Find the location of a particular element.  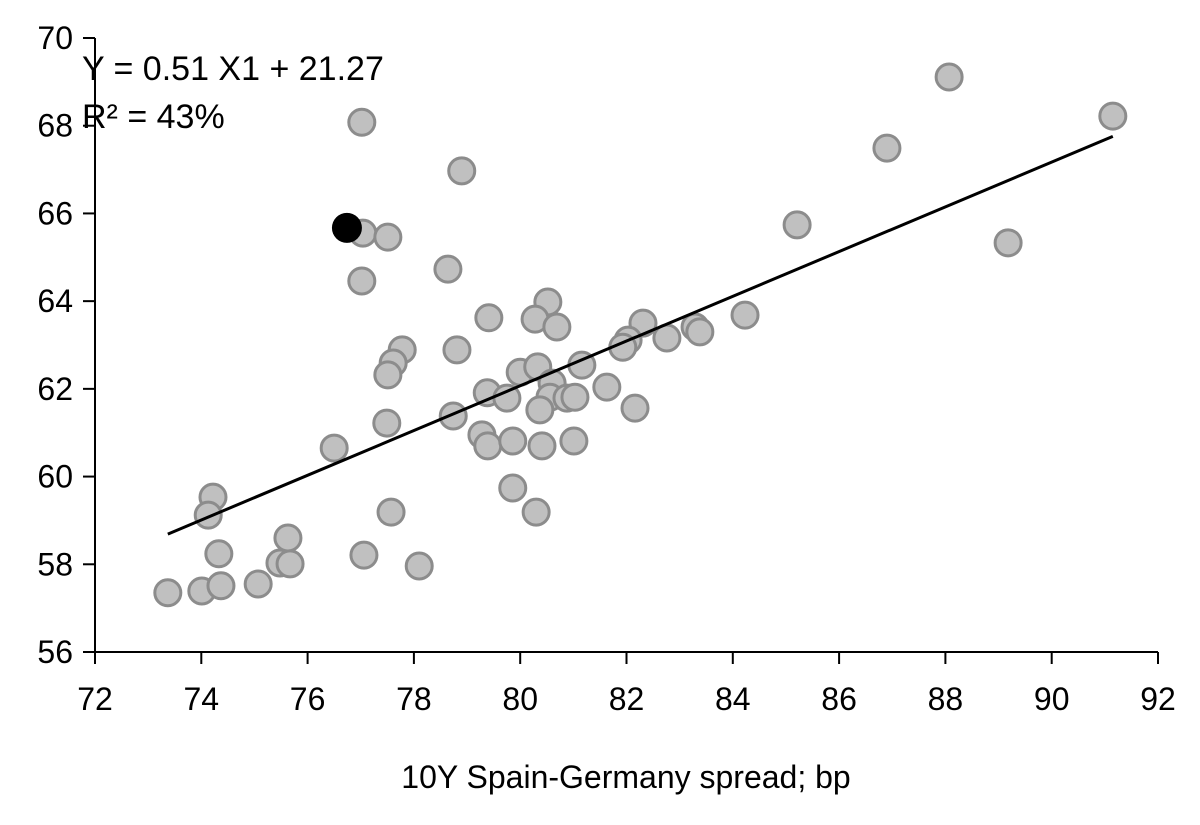

r-squared-label: R² = 43% is located at coordinates (153, 117).